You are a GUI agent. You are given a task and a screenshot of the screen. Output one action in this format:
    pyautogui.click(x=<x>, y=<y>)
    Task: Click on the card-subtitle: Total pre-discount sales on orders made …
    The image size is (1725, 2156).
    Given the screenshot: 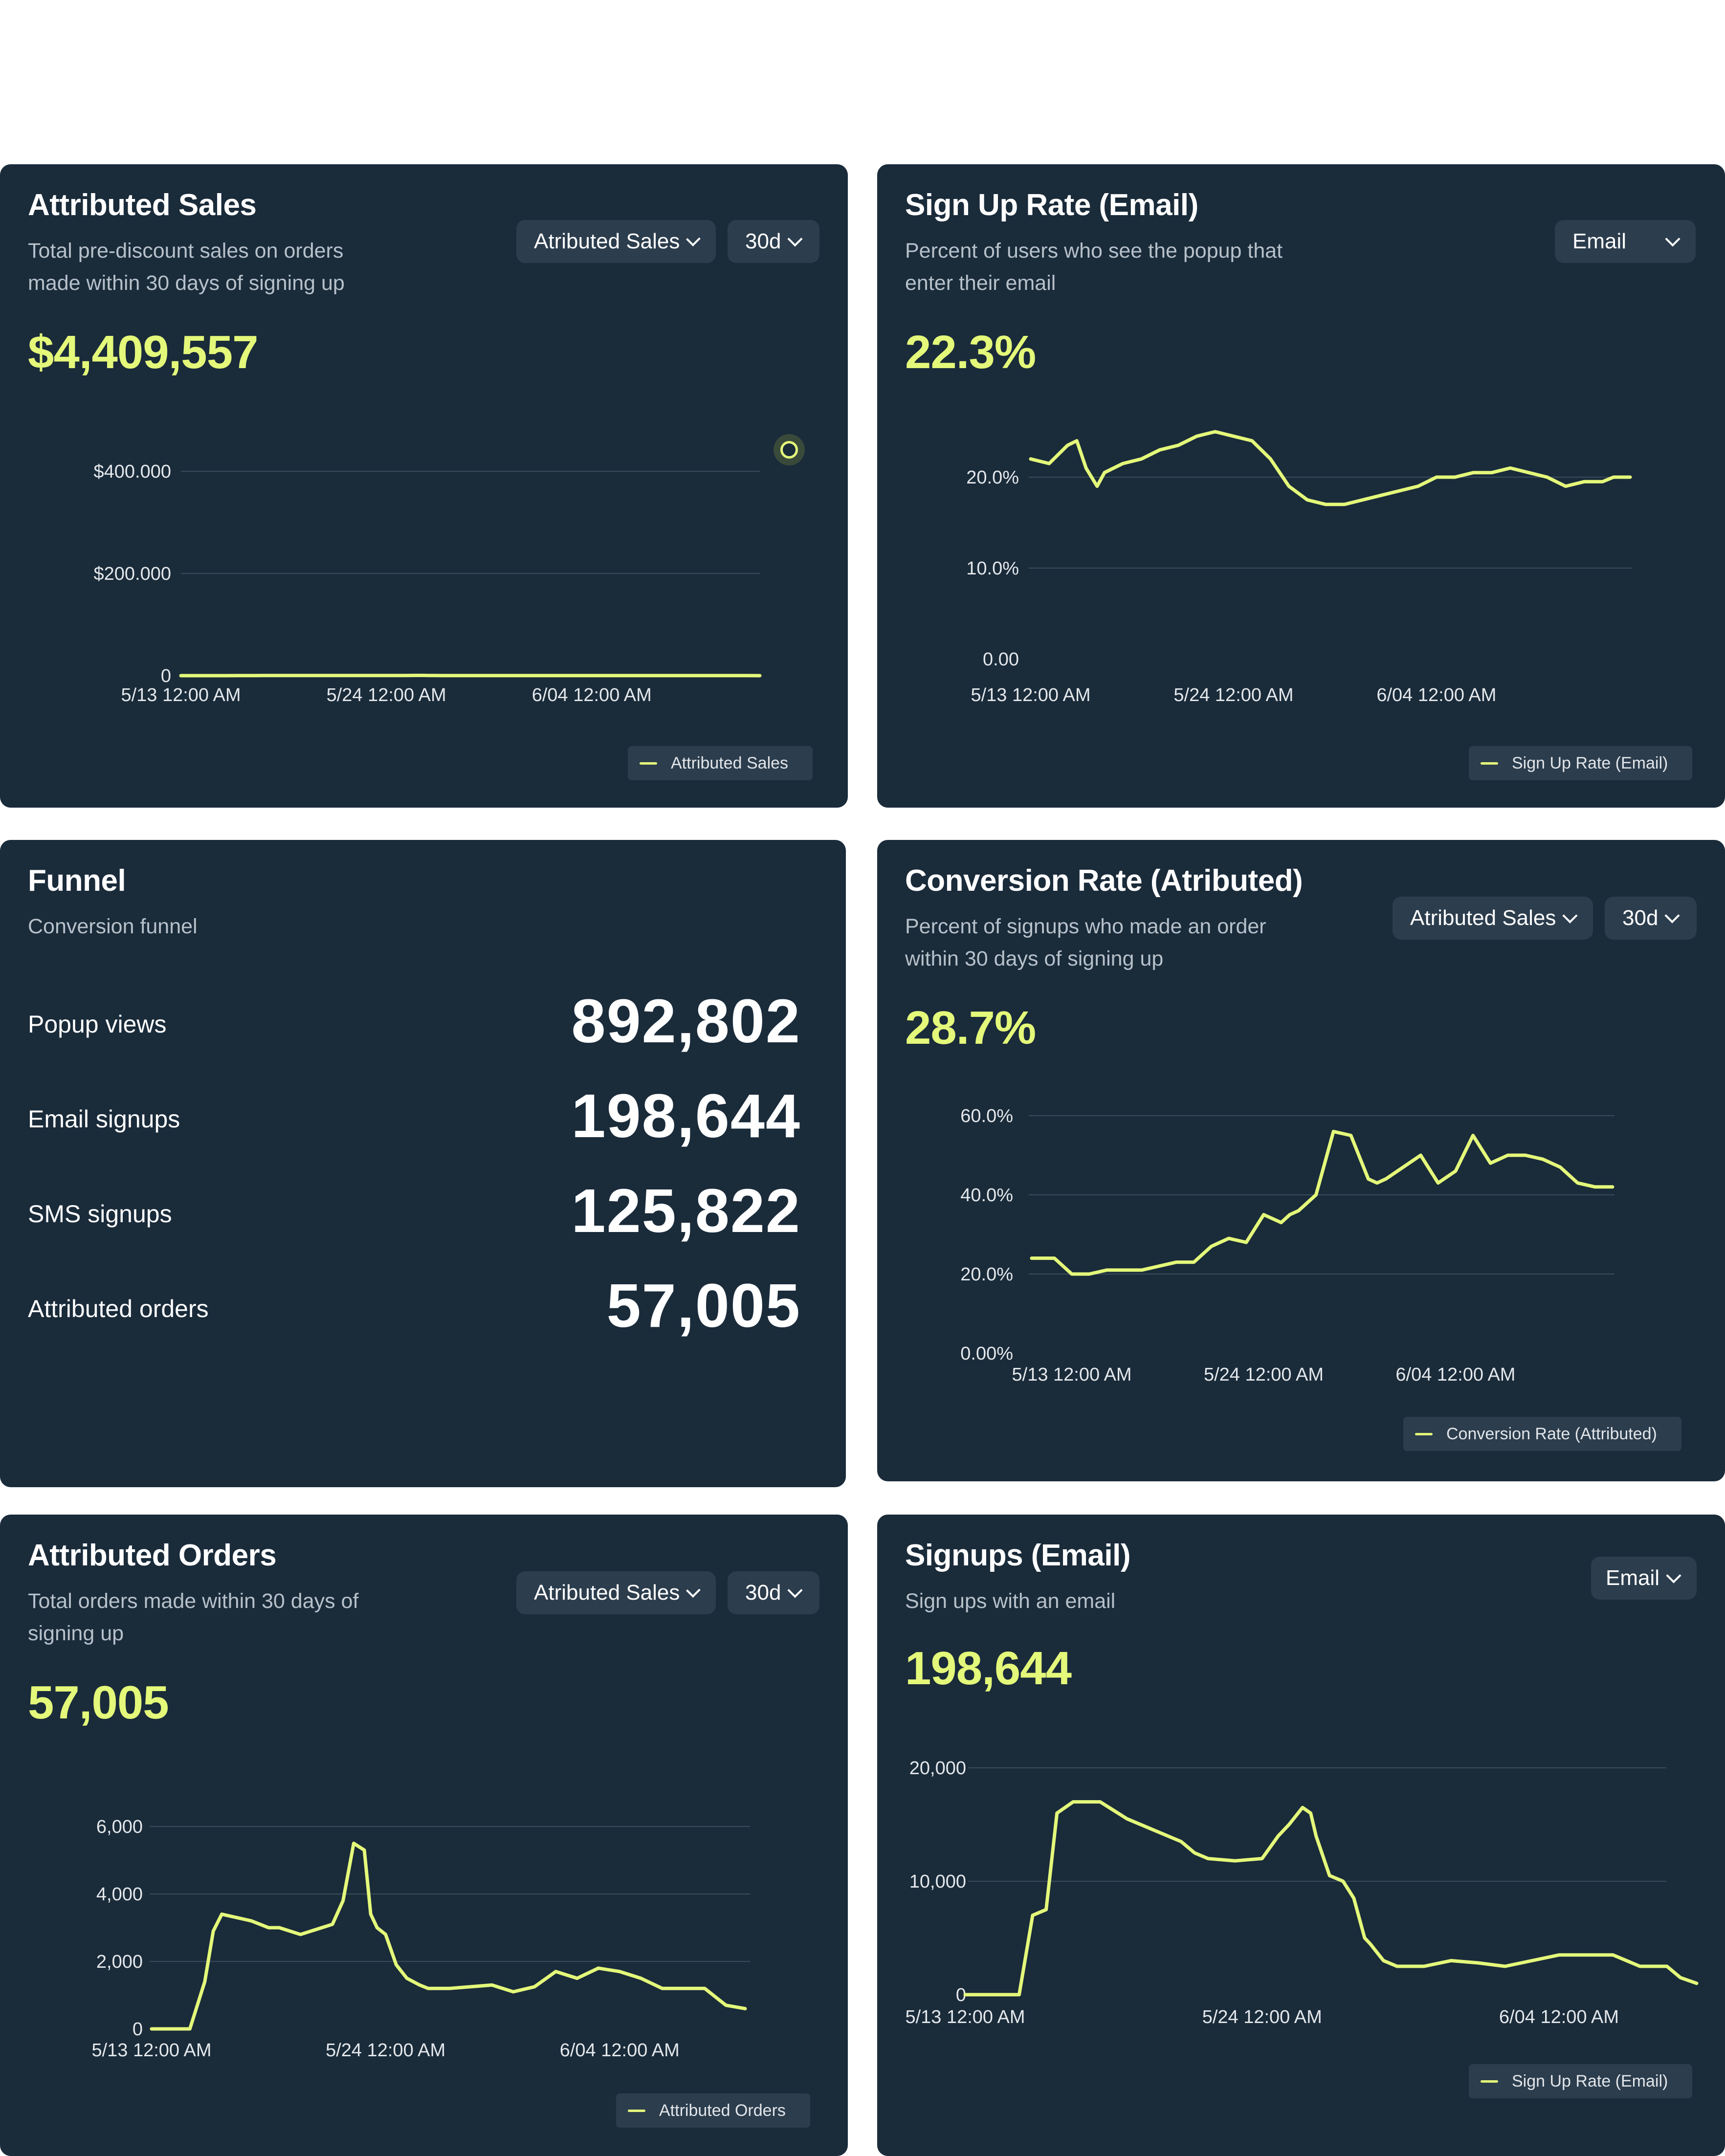 What is the action you would take?
    pyautogui.click(x=186, y=267)
    